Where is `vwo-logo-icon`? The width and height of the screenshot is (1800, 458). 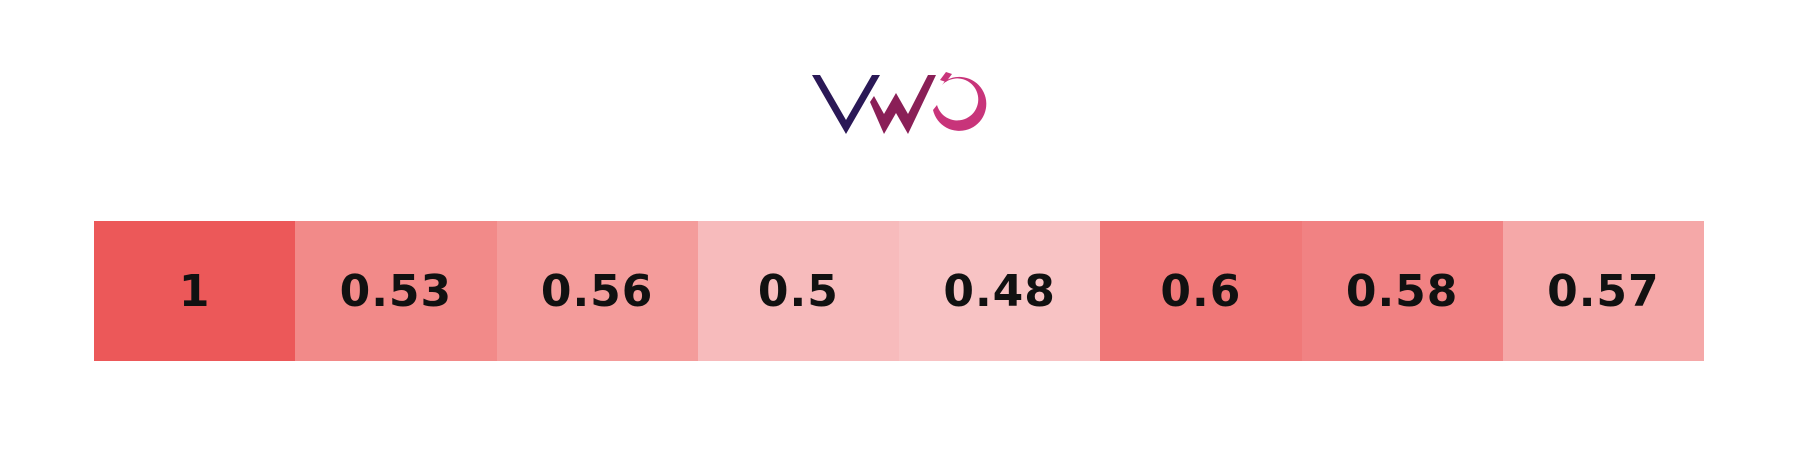 vwo-logo-icon is located at coordinates (899, 103).